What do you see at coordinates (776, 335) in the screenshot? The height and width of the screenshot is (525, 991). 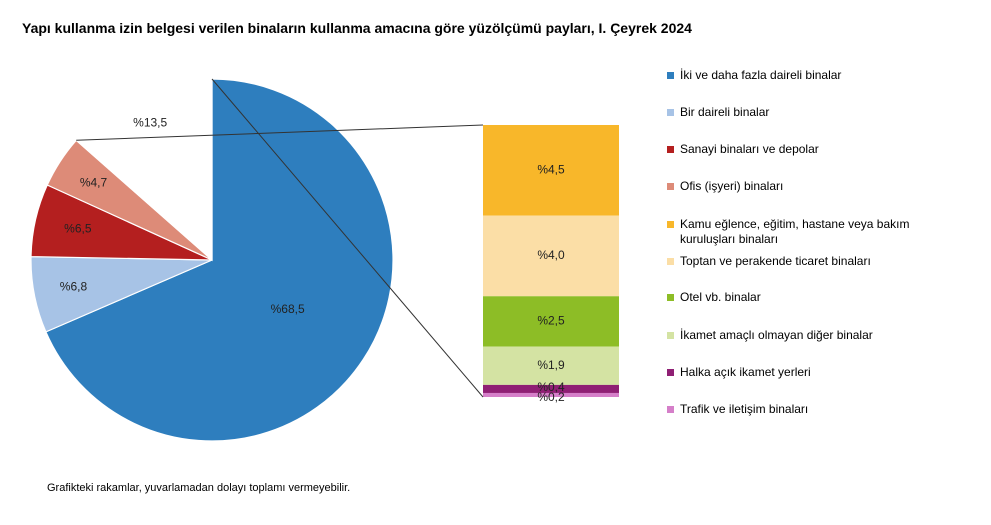 I see `legend-label: İkamet amaçlı olmayan diğer binalar` at bounding box center [776, 335].